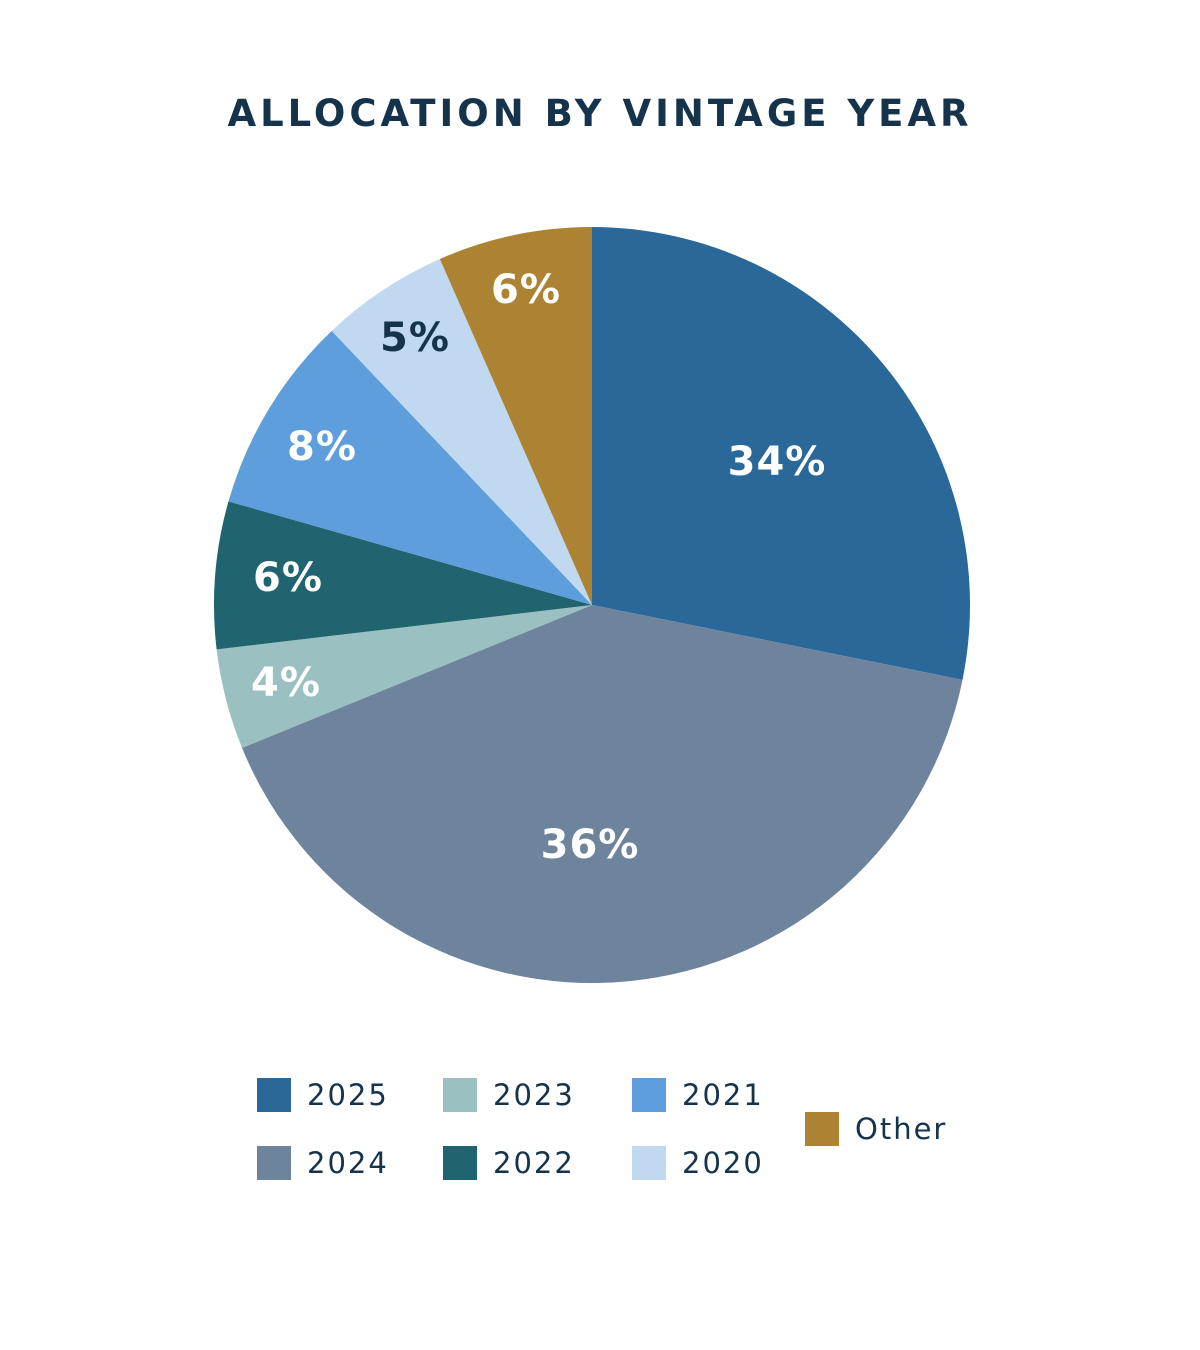 Image resolution: width=1200 pixels, height=1350 pixels. I want to click on legend-item-2025: 2025, so click(323, 1095).